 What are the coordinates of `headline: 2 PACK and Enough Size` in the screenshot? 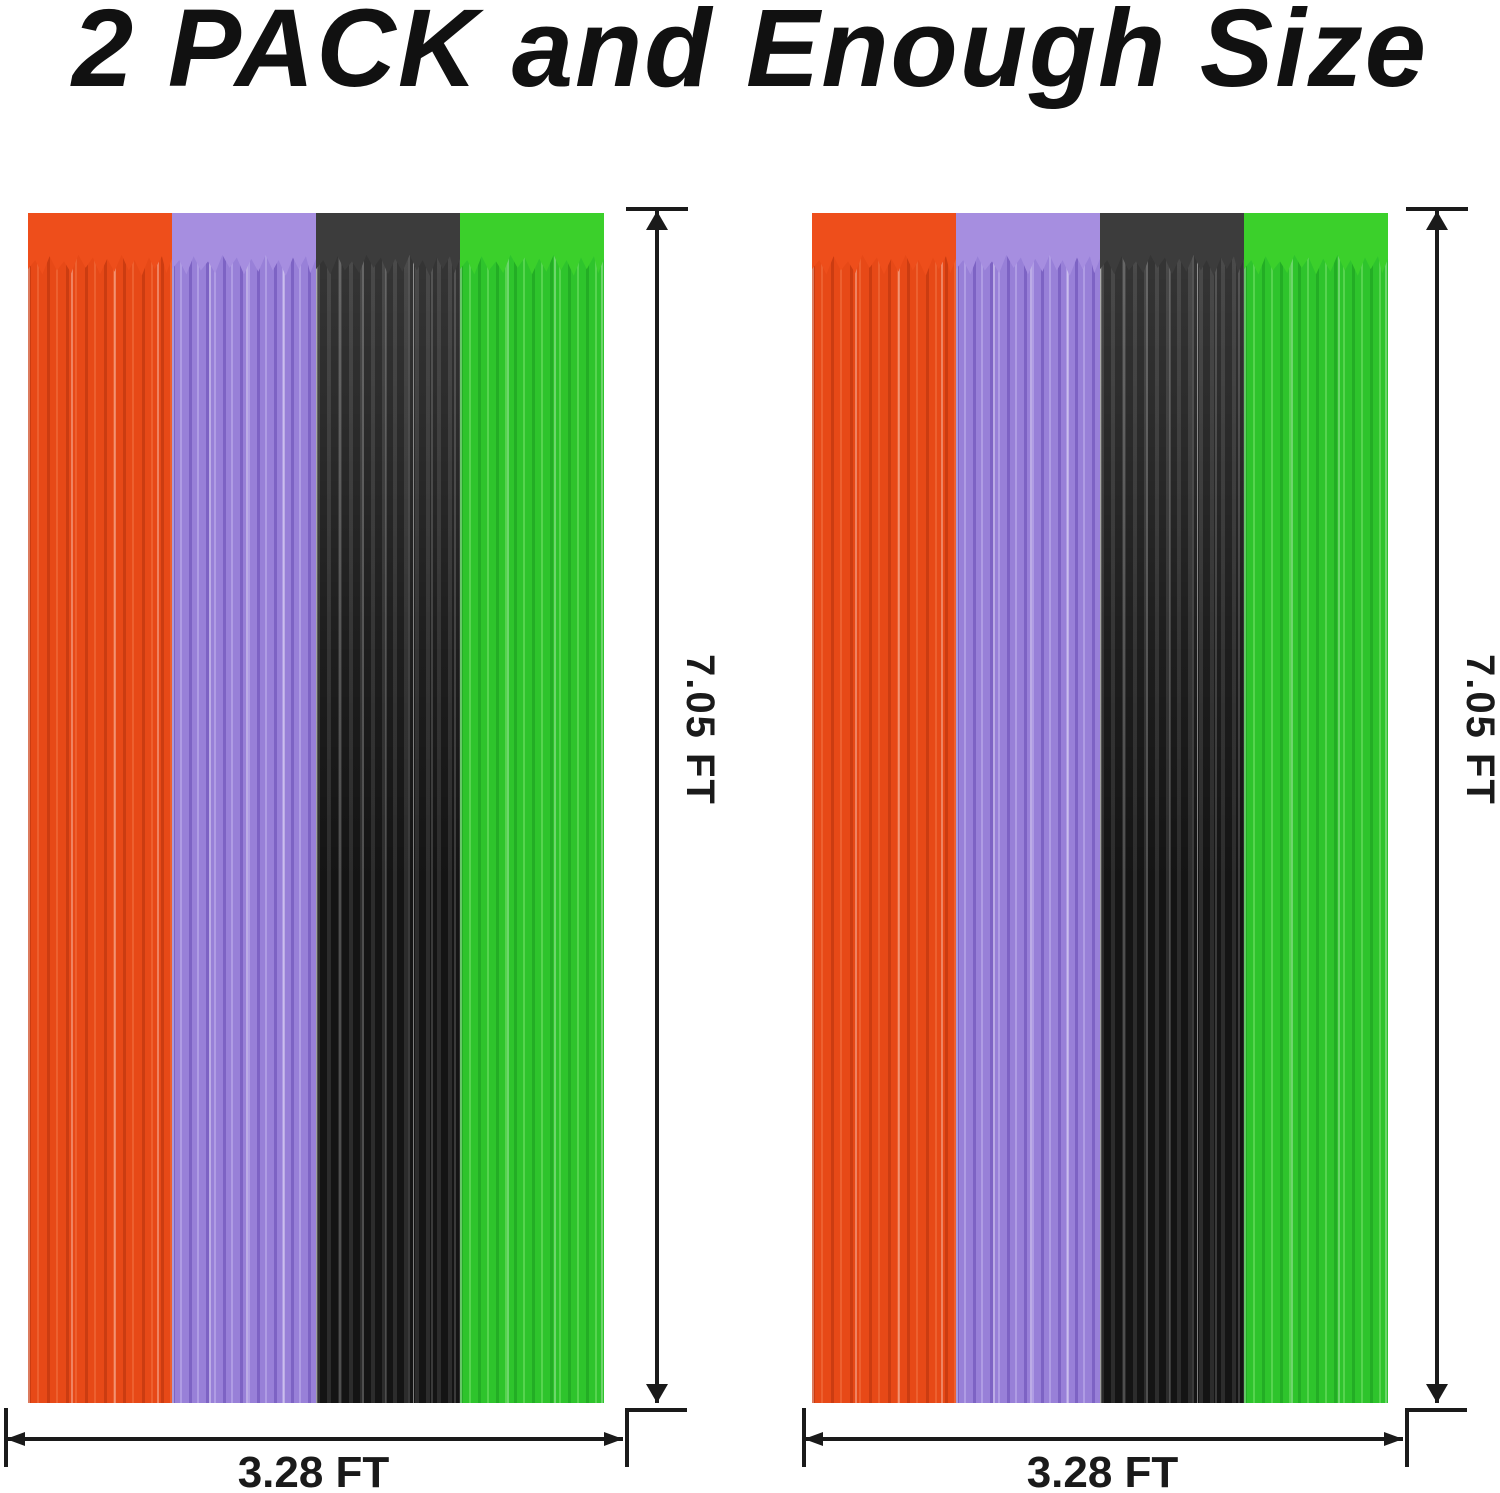 It's located at (750, 55).